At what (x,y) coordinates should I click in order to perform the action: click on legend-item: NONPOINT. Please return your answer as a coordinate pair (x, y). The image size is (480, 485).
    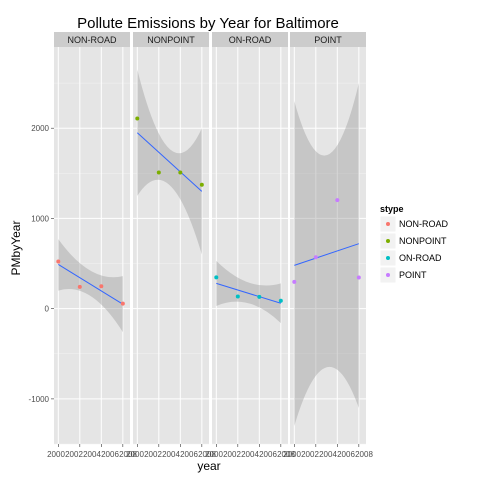
    Looking at the image, I should click on (413, 241).